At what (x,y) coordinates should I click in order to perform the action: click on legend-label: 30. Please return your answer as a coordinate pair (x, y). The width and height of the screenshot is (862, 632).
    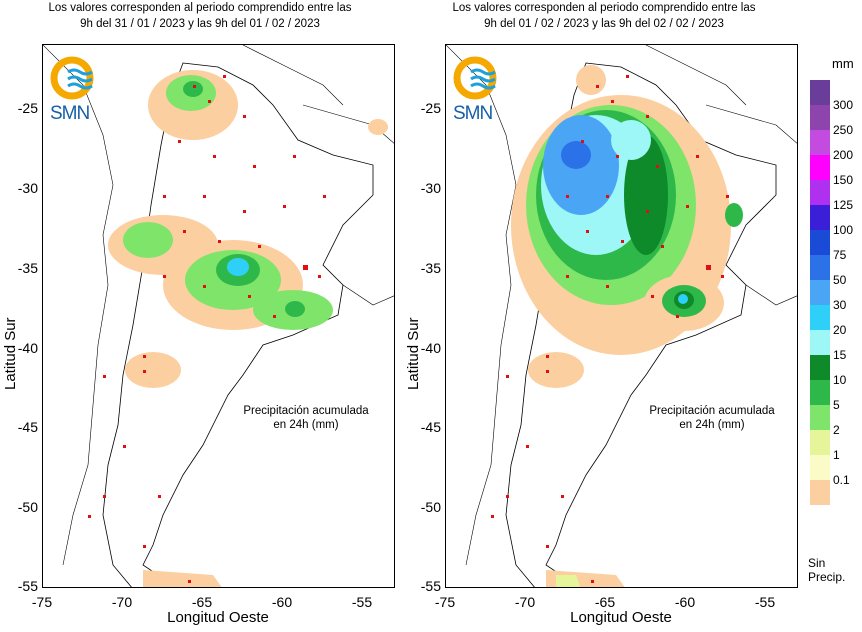
    Looking at the image, I should click on (840, 305).